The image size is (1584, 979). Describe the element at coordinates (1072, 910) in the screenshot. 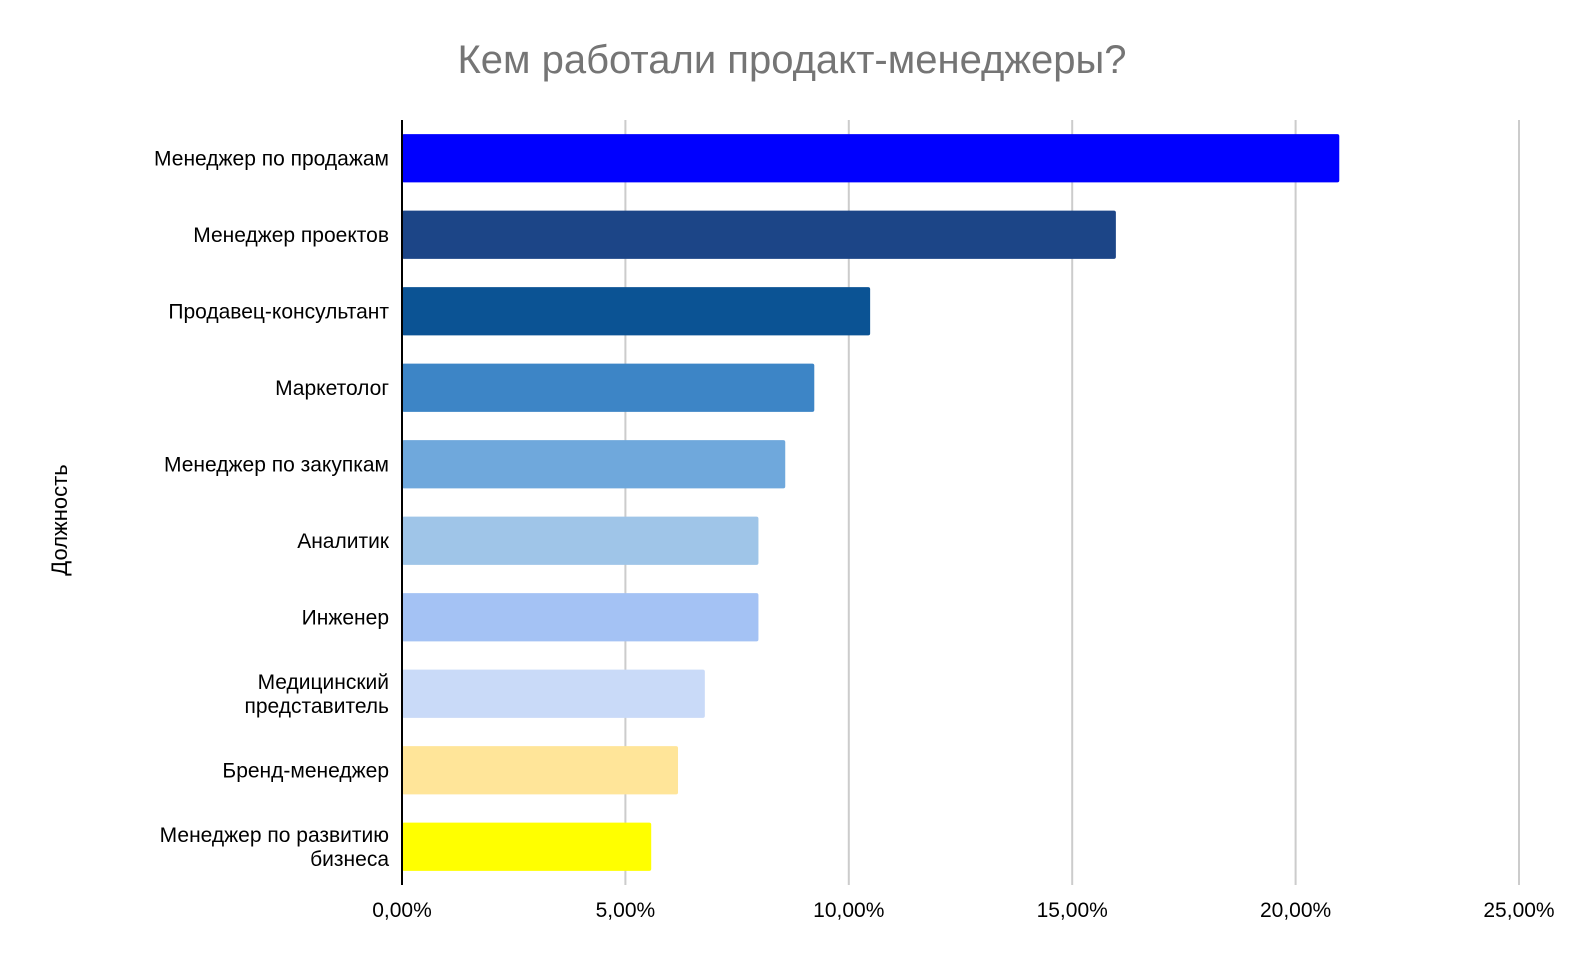

I see `x-tick-label: 15,00%` at that location.